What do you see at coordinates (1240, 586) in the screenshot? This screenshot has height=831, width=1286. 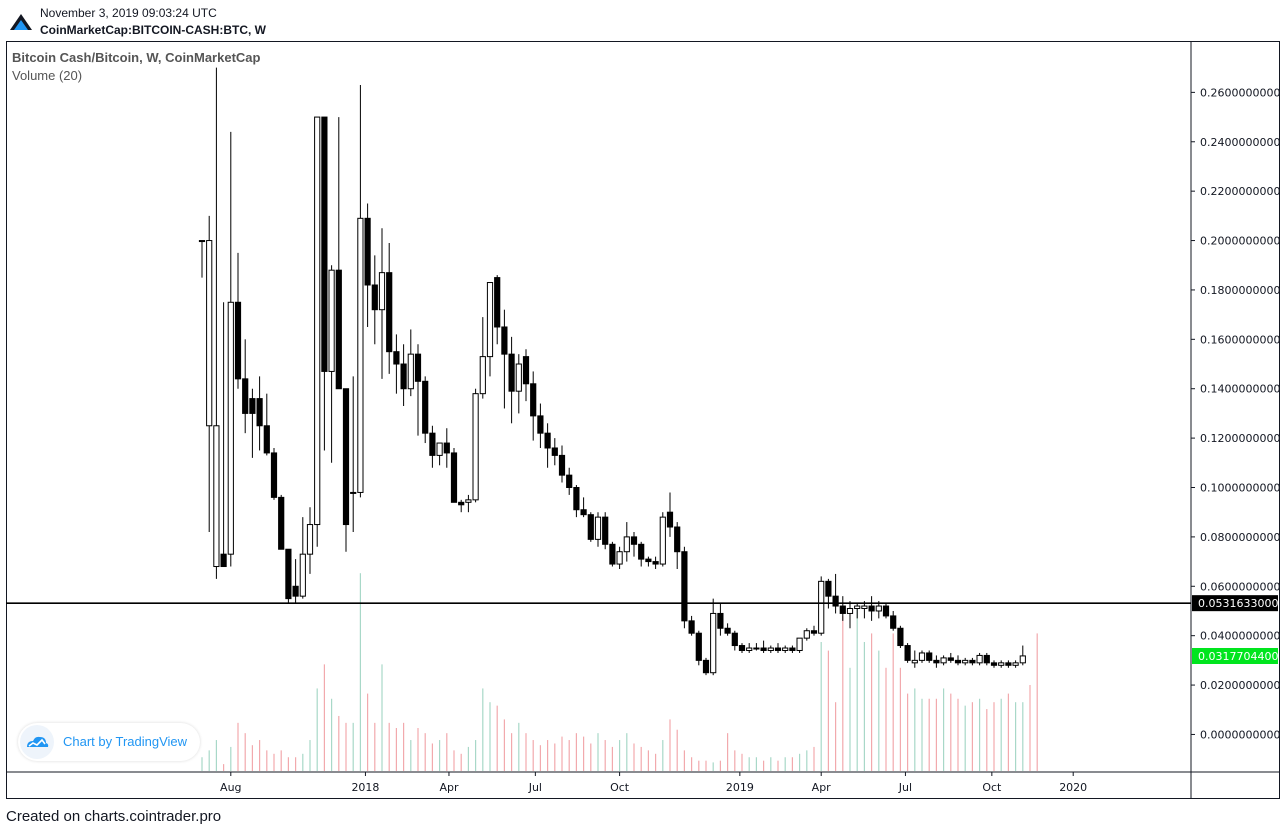 I see `price-tick-label: 0.0600000000` at bounding box center [1240, 586].